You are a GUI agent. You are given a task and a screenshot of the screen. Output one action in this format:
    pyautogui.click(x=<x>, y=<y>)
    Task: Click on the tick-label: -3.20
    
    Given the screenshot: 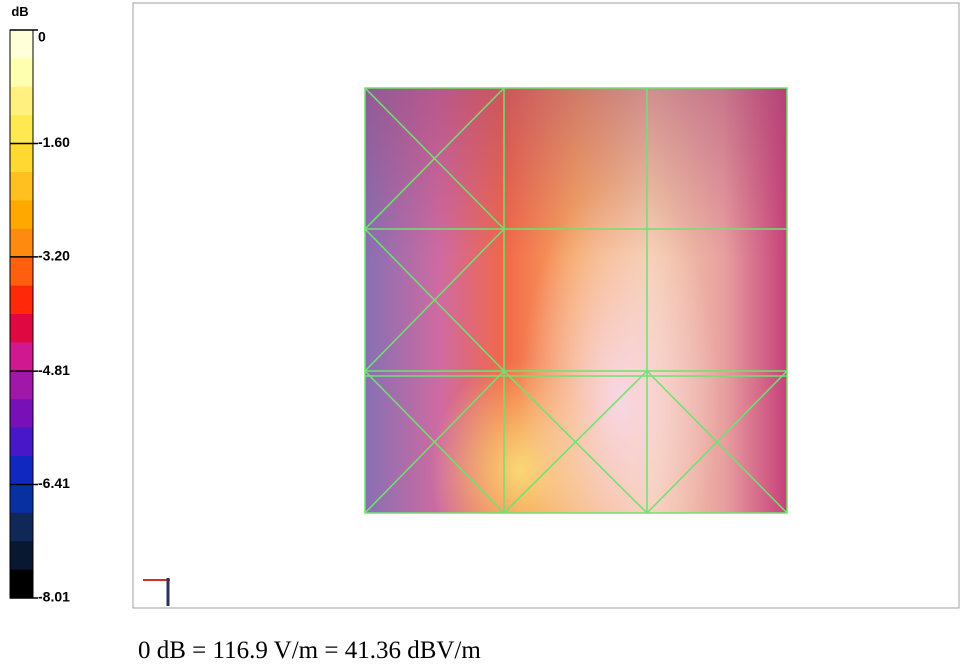 What is the action you would take?
    pyautogui.click(x=54, y=256)
    